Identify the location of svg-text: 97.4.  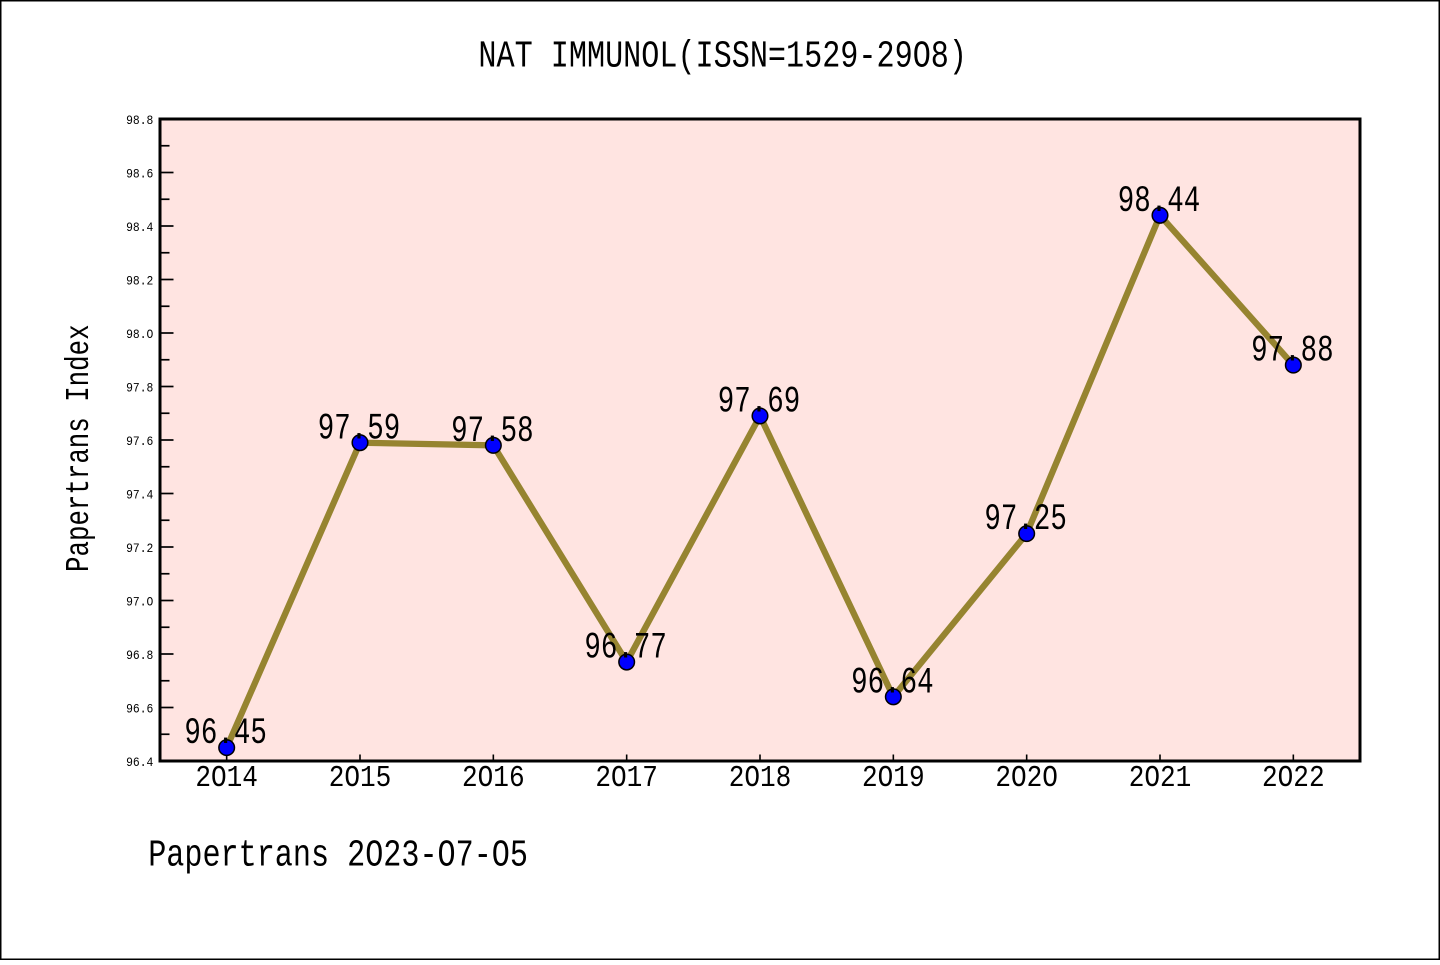
(139, 496).